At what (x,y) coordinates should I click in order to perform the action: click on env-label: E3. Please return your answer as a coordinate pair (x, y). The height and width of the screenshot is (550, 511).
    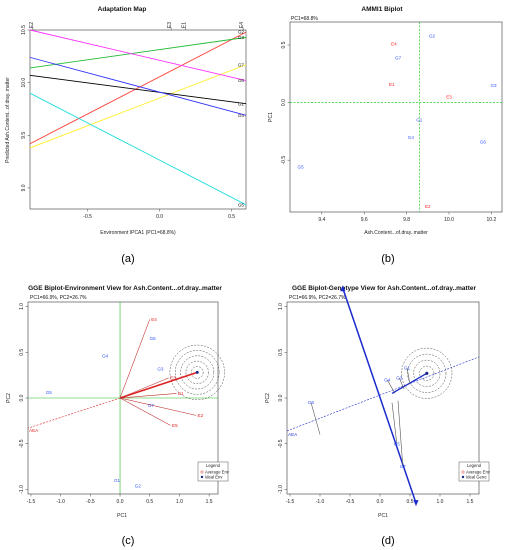
    Looking at the image, I should click on (173, 377).